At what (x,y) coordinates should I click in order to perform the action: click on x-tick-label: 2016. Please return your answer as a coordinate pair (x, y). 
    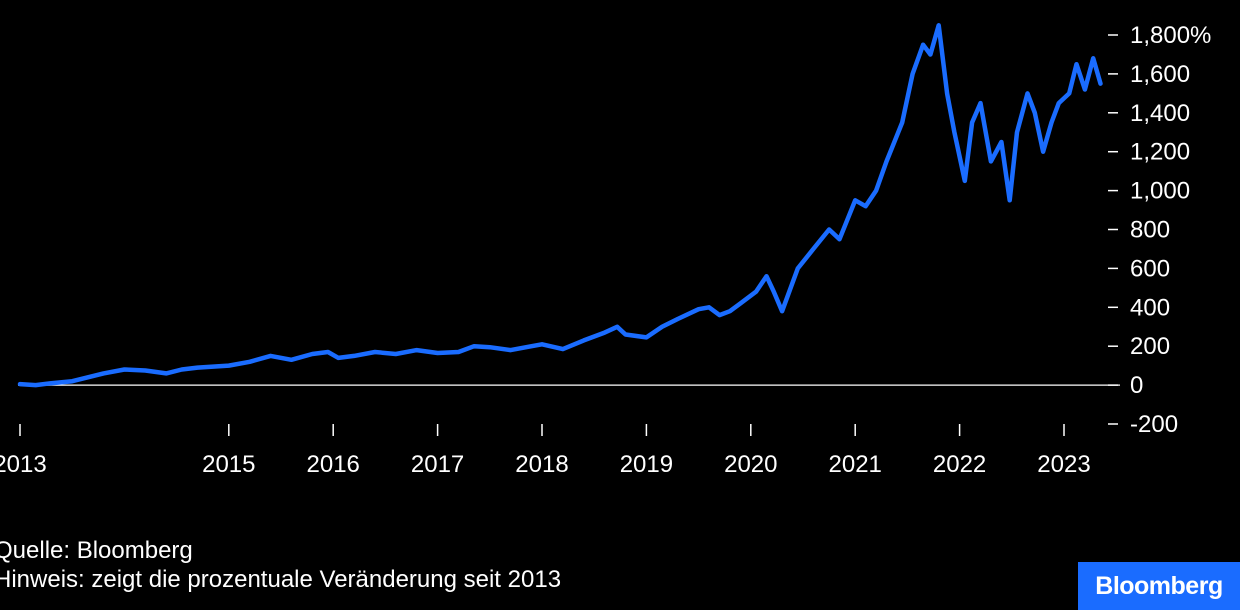
    Looking at the image, I should click on (333, 464).